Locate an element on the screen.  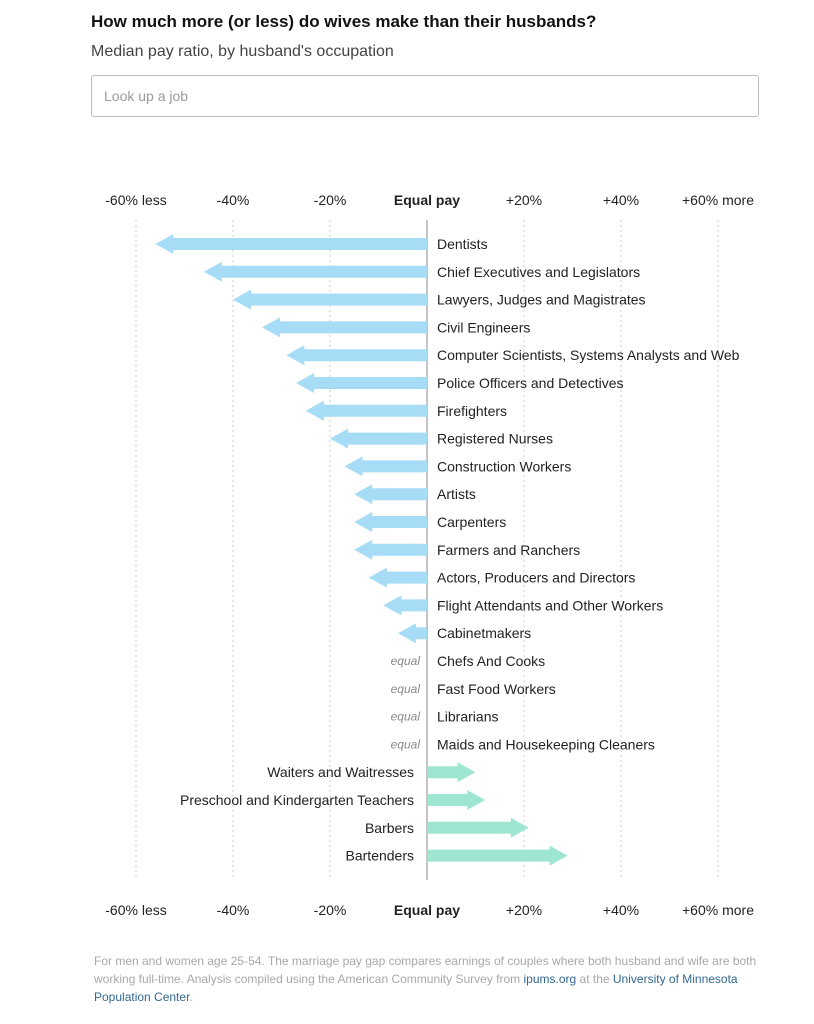
category-label: Artists is located at coordinates (456, 494).